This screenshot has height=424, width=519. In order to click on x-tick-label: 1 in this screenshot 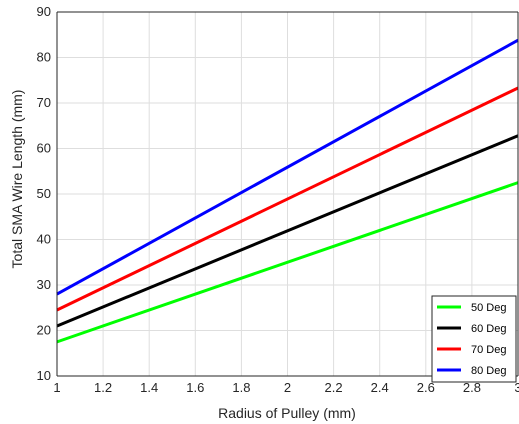, I will do `click(56, 387)`.